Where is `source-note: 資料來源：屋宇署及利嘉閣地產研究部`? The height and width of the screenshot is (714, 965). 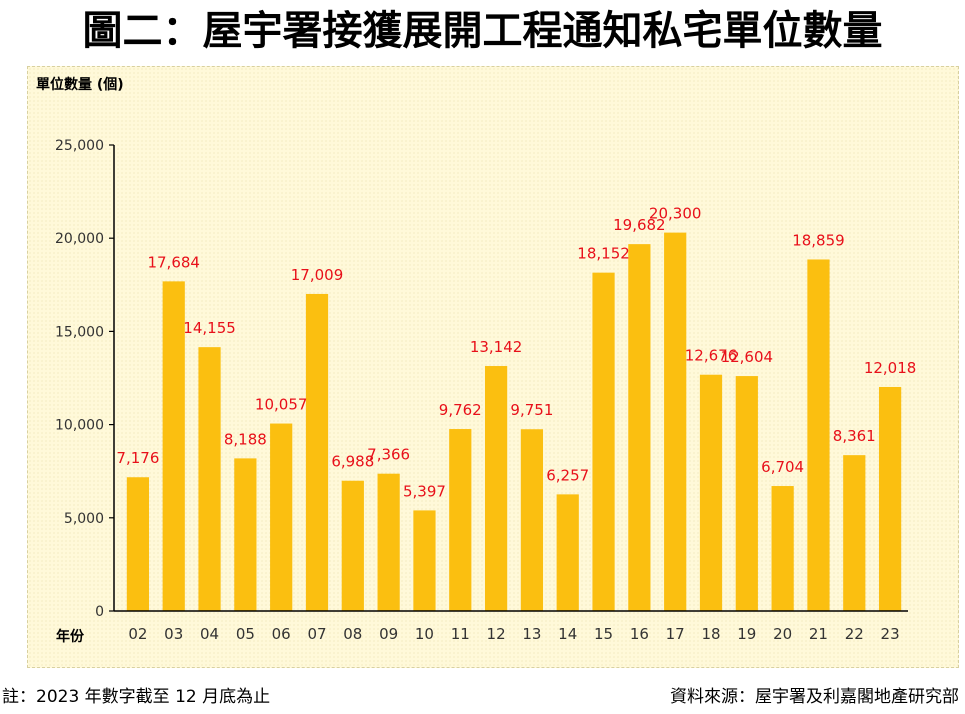 source-note: 資料來源：屋宇署及利嘉閣地產研究部 is located at coordinates (814, 697).